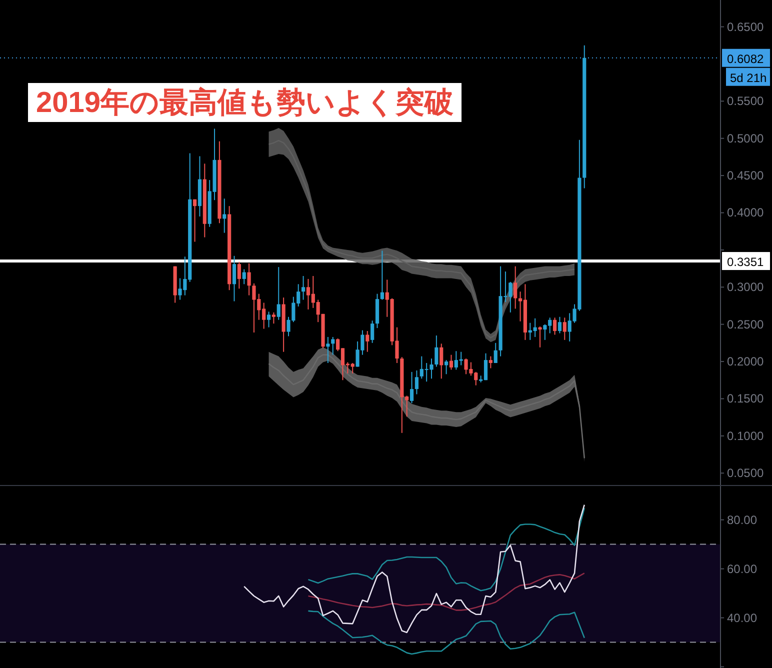 This screenshot has height=668, width=772. I want to click on y-tick-label: 0.2000, so click(745, 361).